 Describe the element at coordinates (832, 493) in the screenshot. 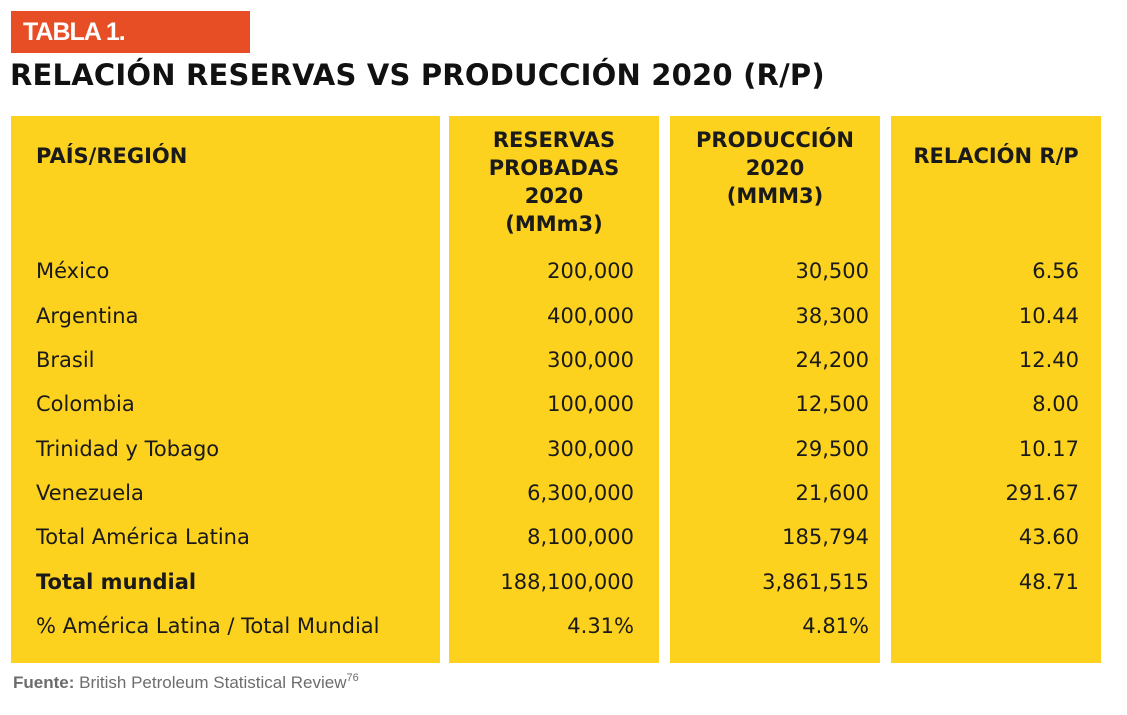

I see `cell-produccion: 21,600` at that location.